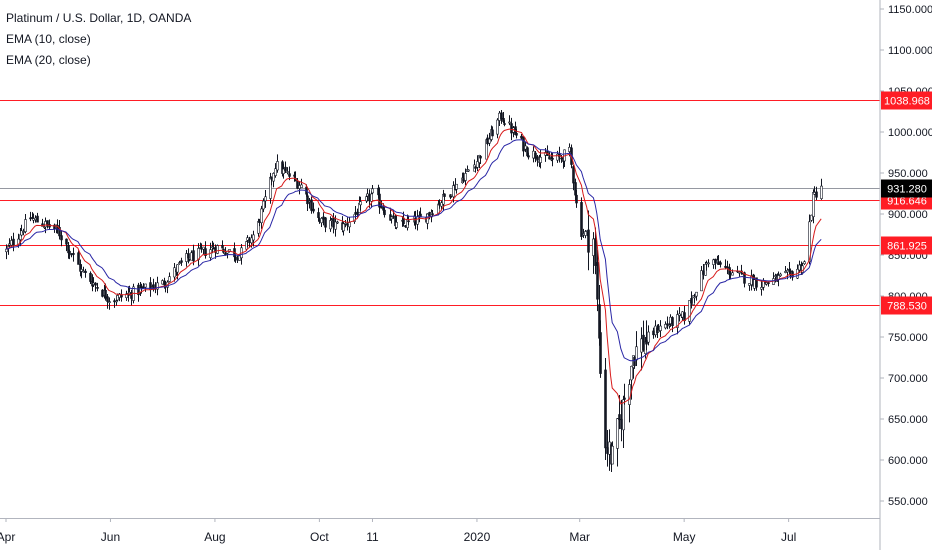 The image size is (932, 550). I want to click on price-tick-label: 1100.000, so click(910, 51).